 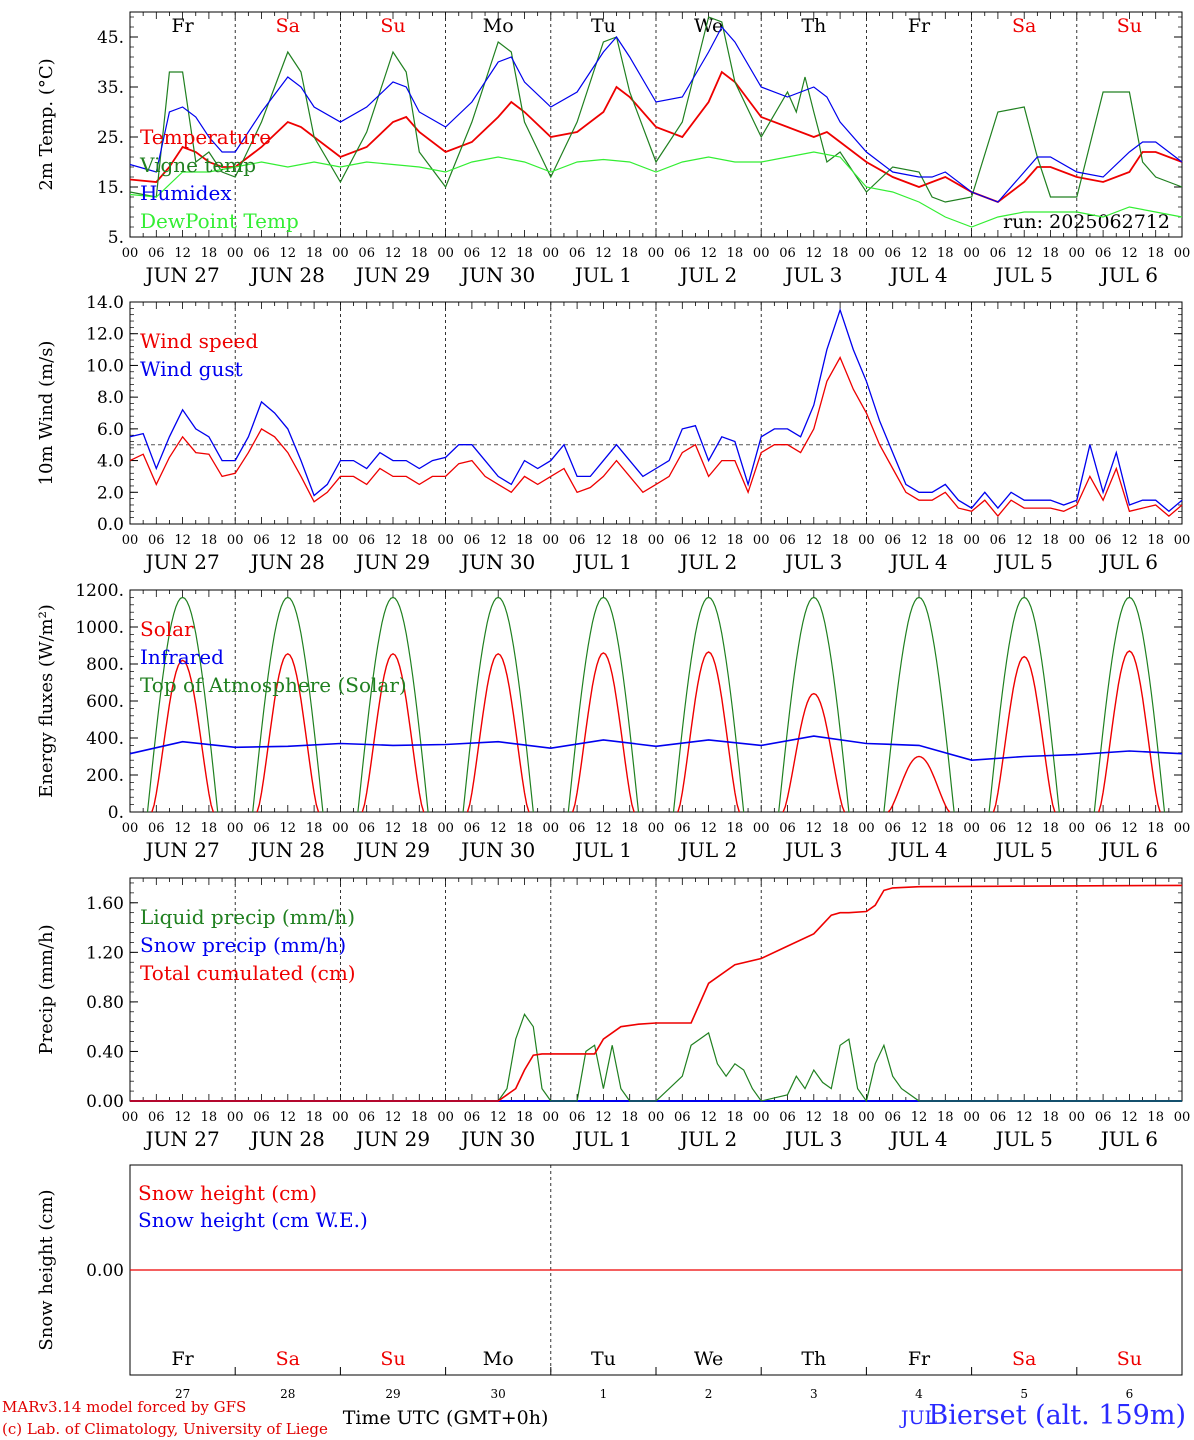 What do you see at coordinates (1130, 1394) in the screenshot?
I see `bottom-day-number: 6` at bounding box center [1130, 1394].